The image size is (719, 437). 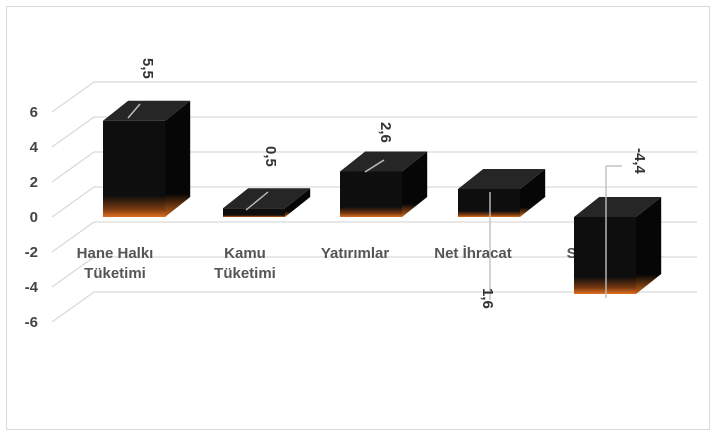 I want to click on data-label-group: -4,4, so click(x=626, y=223).